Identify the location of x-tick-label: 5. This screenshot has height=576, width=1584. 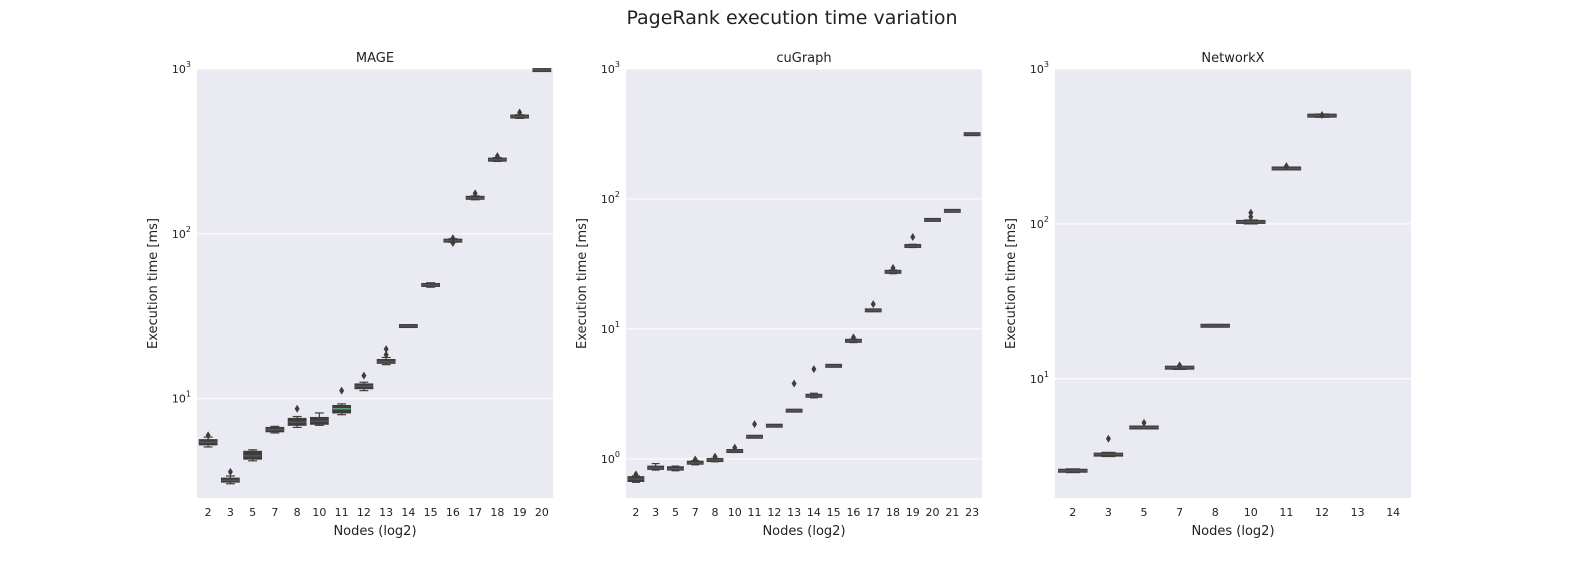
(675, 512).